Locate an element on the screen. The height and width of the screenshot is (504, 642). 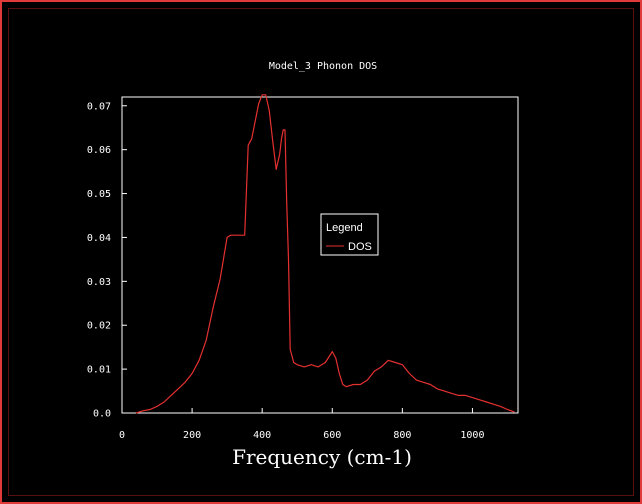
y-tick-label: 0.07 is located at coordinates (99, 106).